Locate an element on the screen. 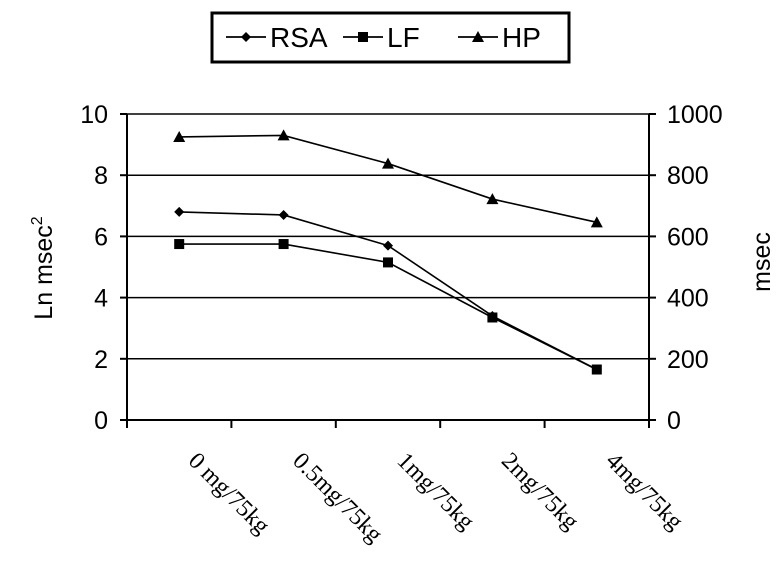 The image size is (781, 587). series-hp is located at coordinates (388, 178).